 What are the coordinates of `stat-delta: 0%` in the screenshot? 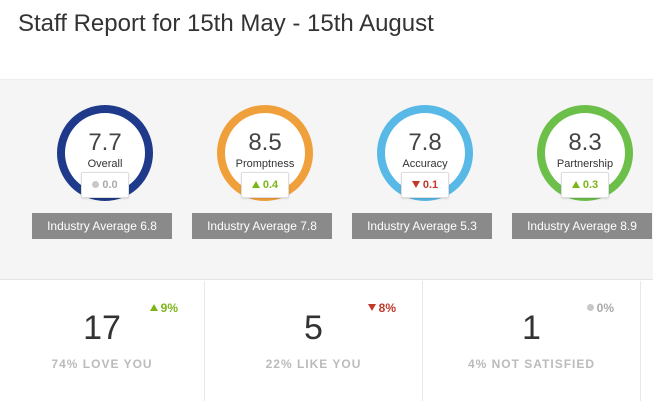 It's located at (600, 308).